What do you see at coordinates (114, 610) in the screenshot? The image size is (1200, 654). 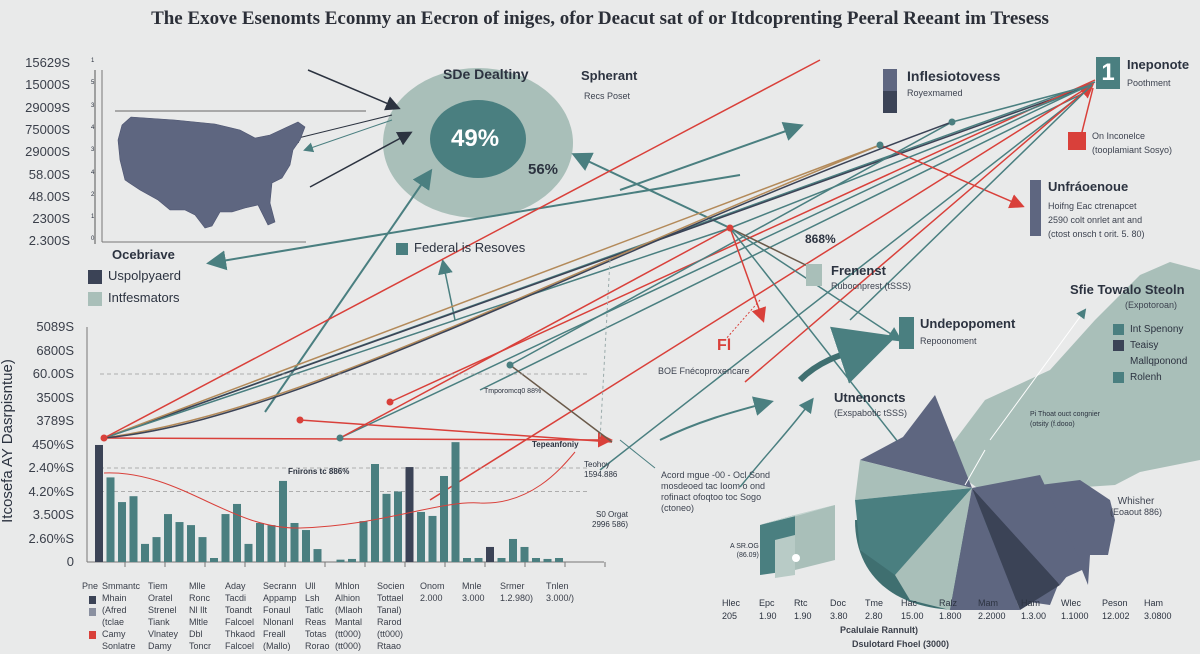 I see `legend-cell: (Afred` at bounding box center [114, 610].